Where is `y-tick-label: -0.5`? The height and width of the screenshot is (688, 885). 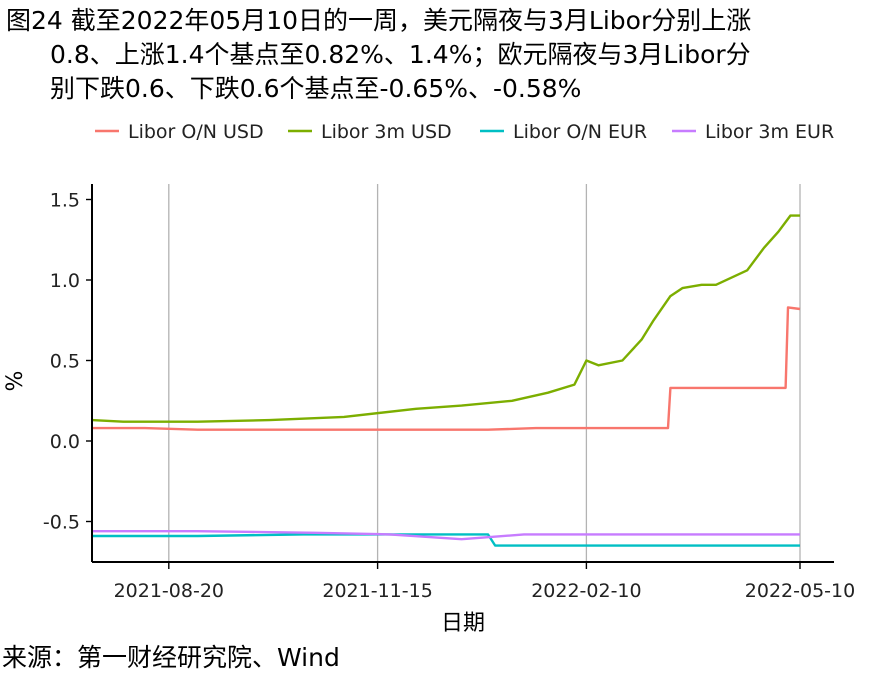
y-tick-label: -0.5 is located at coordinates (61, 523).